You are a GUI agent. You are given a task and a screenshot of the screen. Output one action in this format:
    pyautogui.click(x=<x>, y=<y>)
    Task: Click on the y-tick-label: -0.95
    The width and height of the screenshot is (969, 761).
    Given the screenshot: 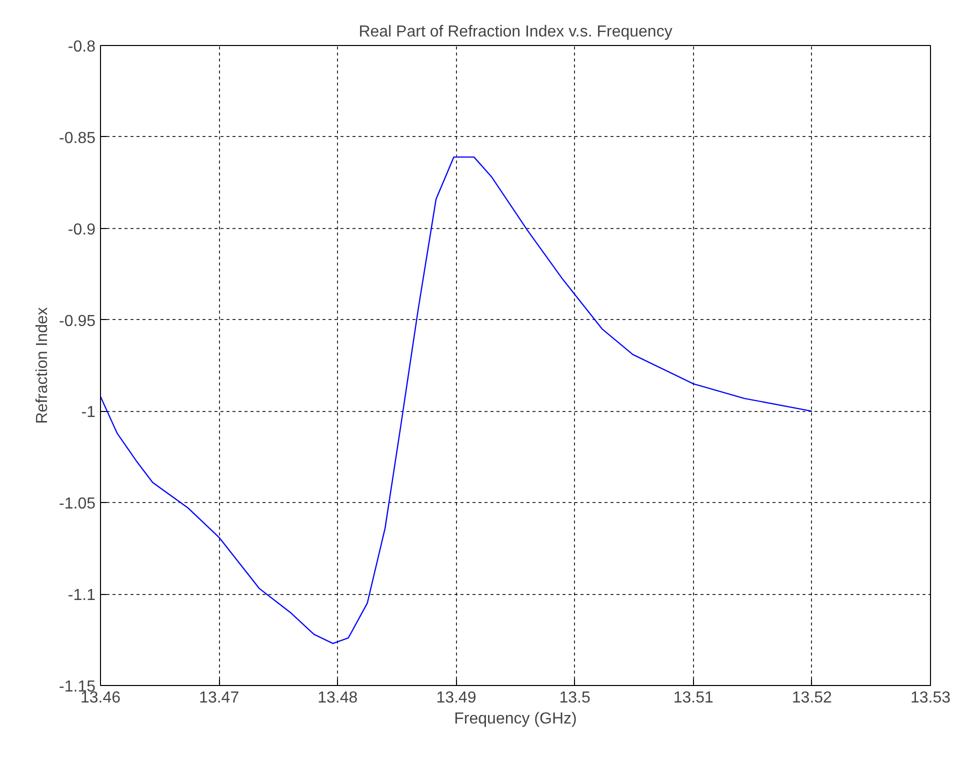 What is the action you would take?
    pyautogui.click(x=77, y=321)
    